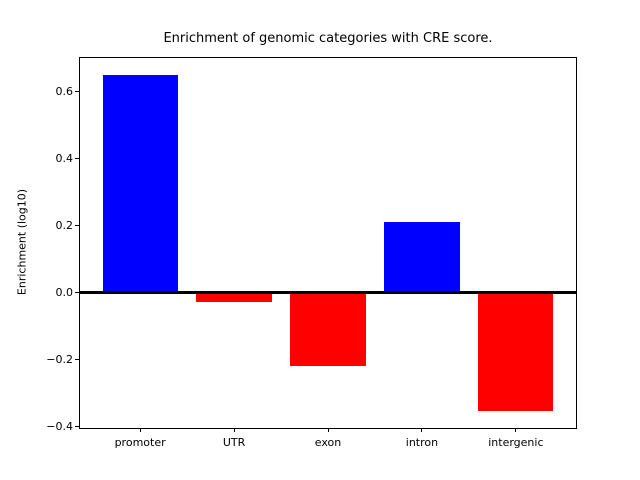  What do you see at coordinates (64, 225) in the screenshot?
I see `y-tick-label: 0.2` at bounding box center [64, 225].